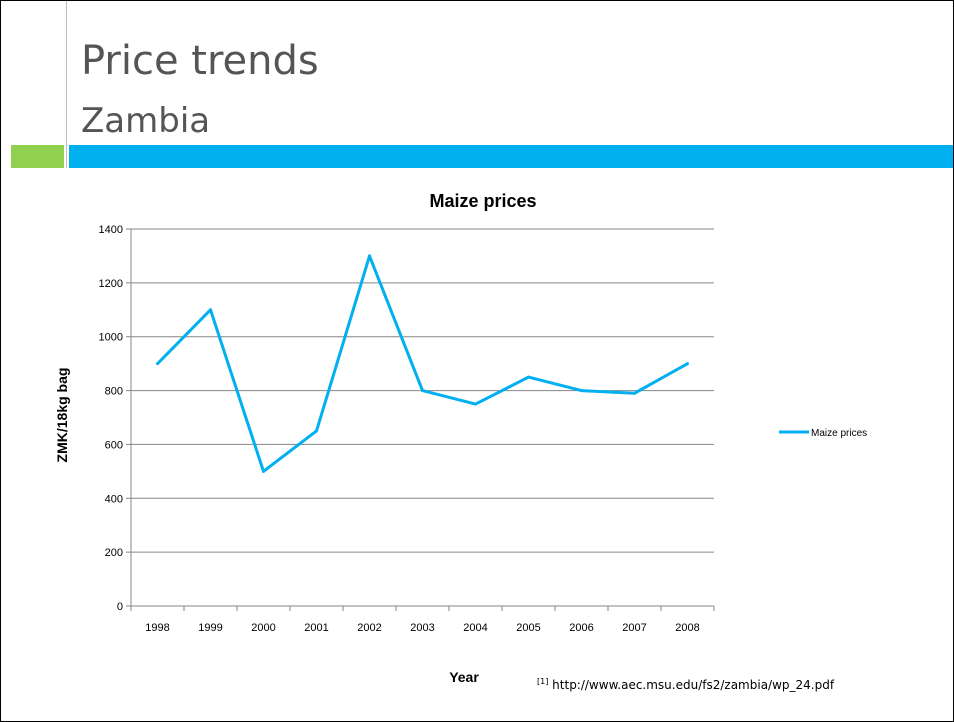 Image resolution: width=954 pixels, height=722 pixels. Describe the element at coordinates (114, 553) in the screenshot. I see `y-tick-label: 200` at that location.